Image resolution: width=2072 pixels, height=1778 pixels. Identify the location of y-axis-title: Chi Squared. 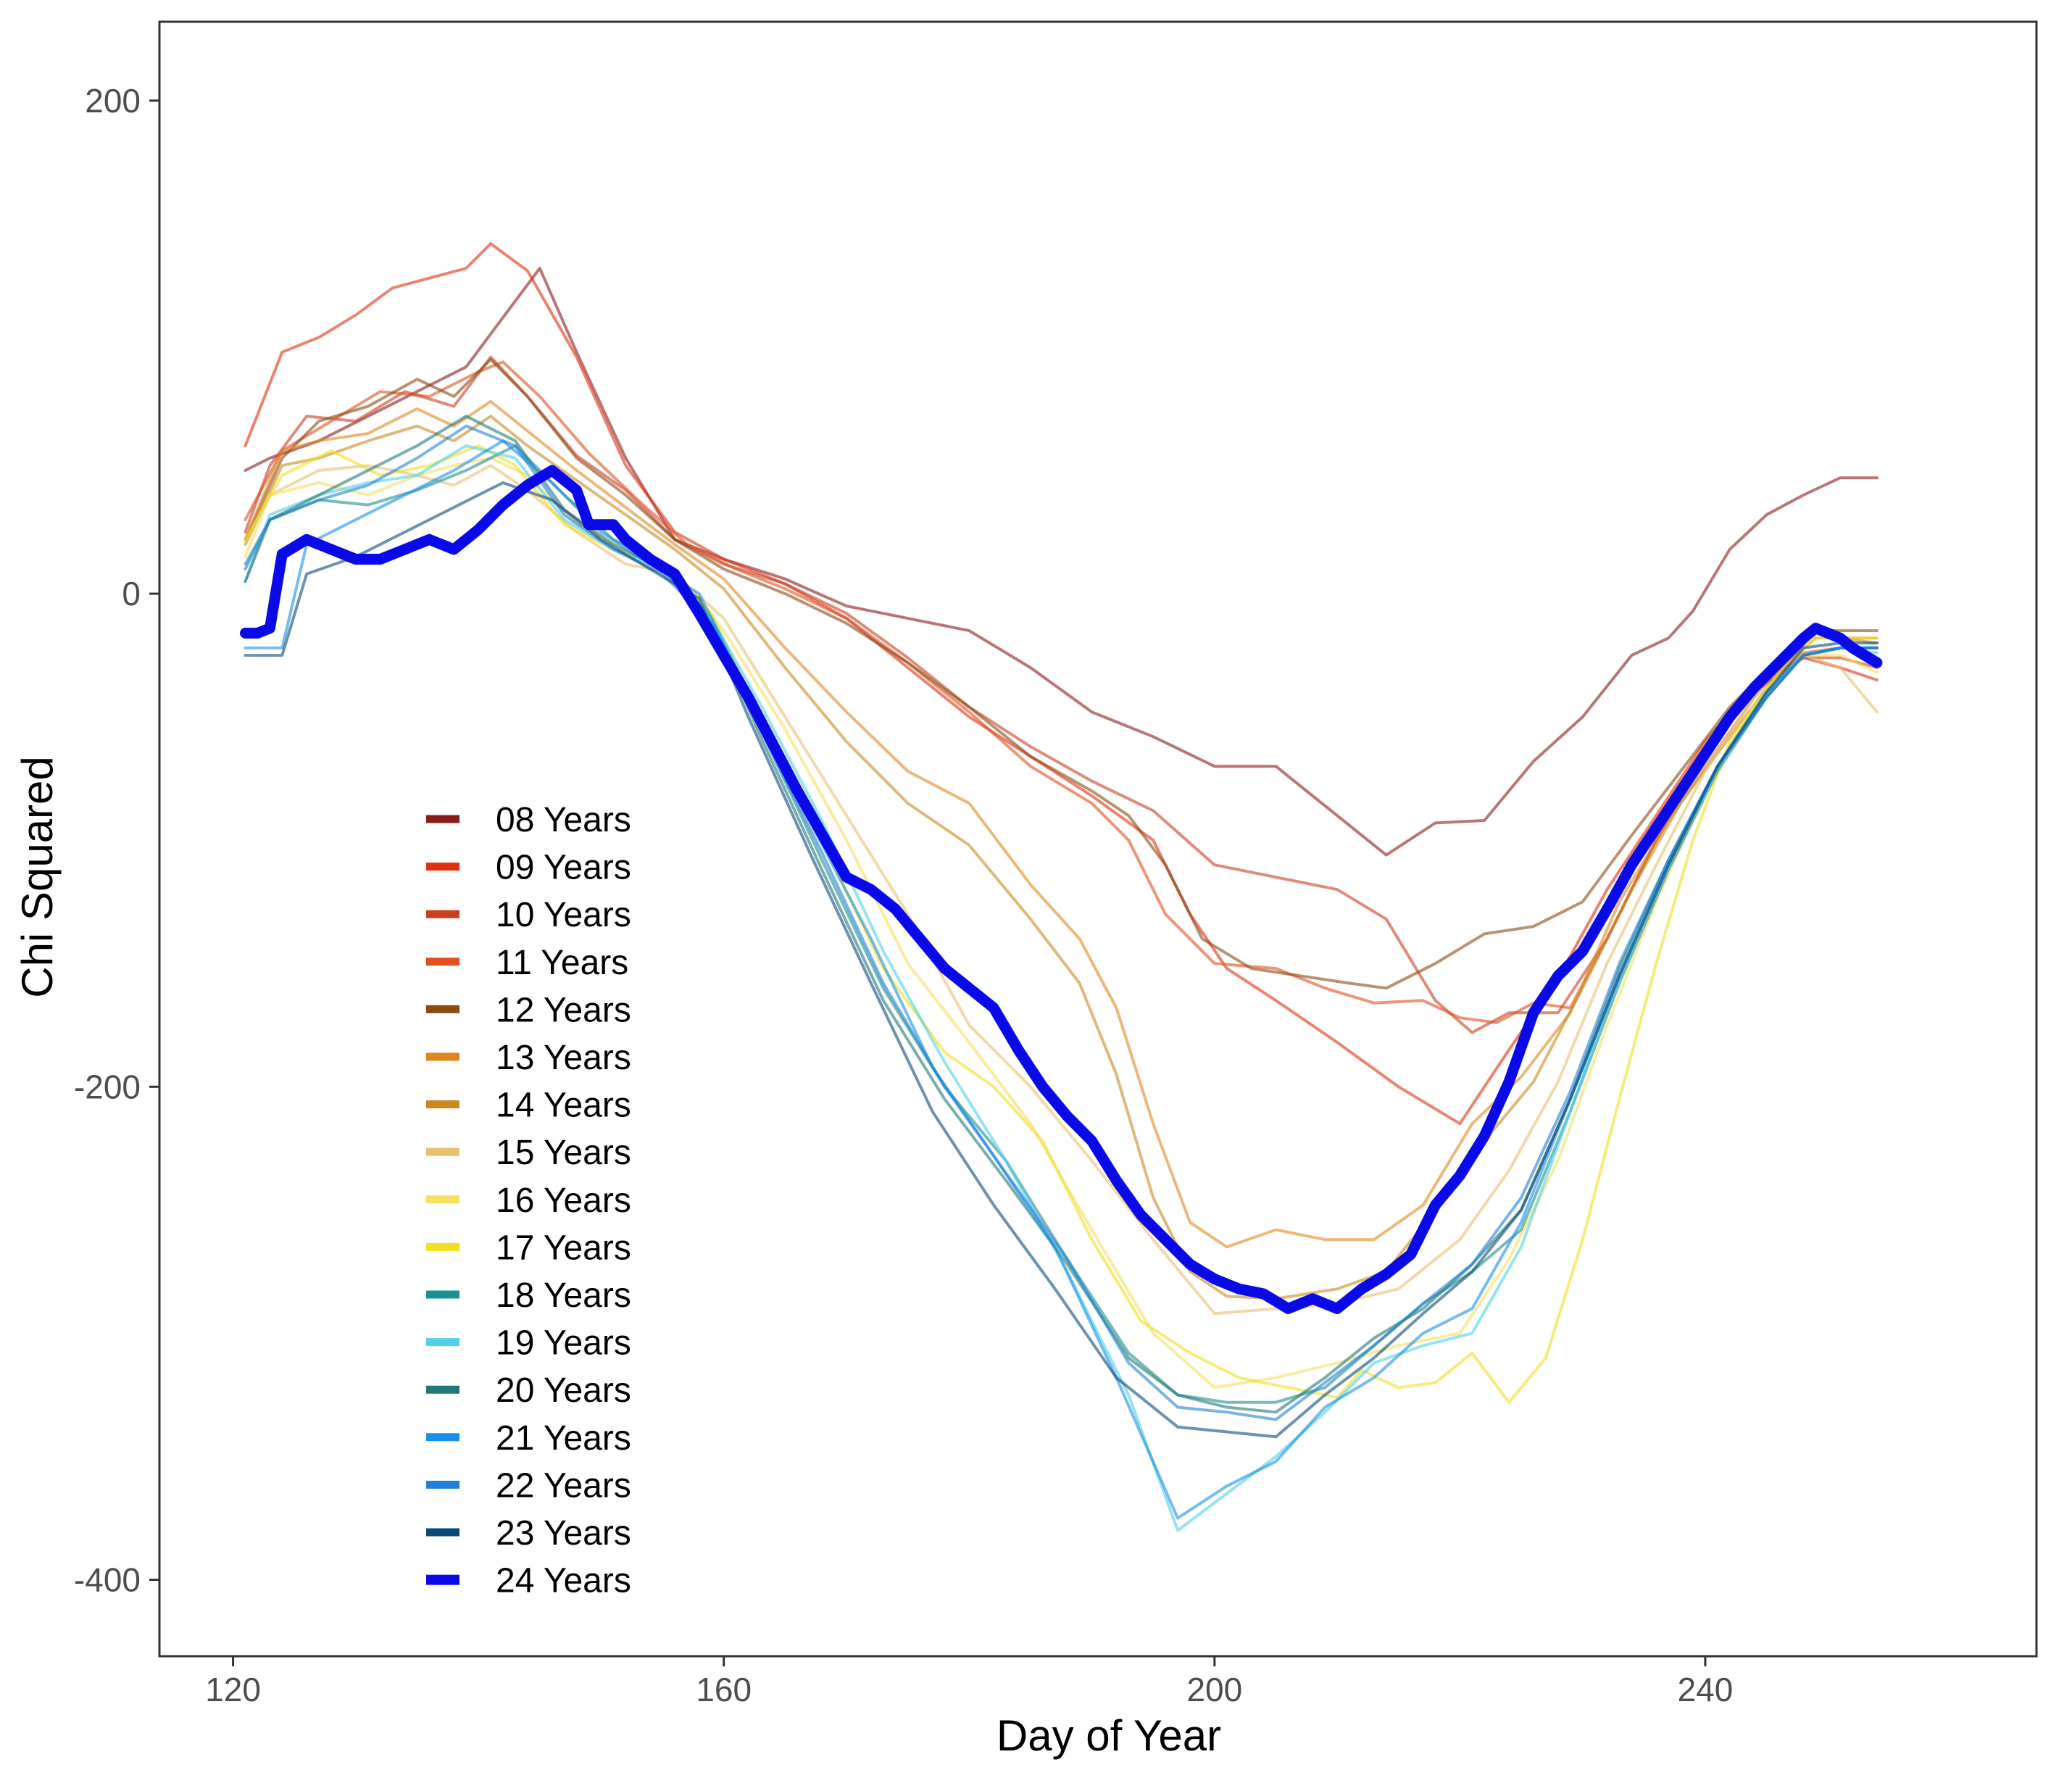
(37, 877).